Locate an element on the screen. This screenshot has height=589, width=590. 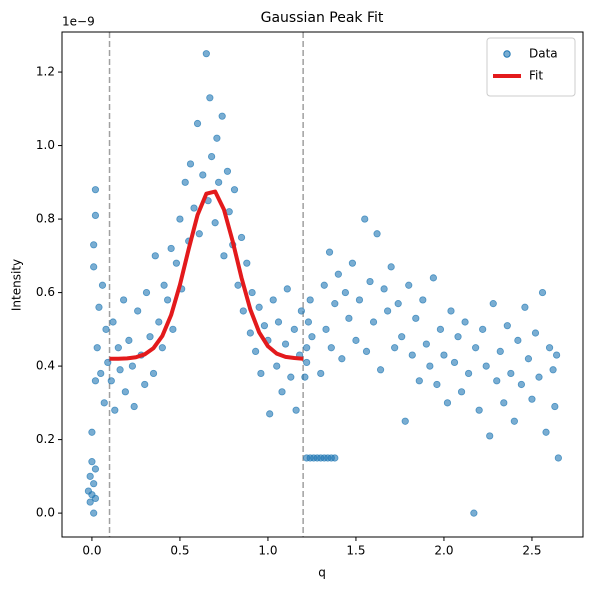
y-axis-label: Intensity is located at coordinates (17, 285).